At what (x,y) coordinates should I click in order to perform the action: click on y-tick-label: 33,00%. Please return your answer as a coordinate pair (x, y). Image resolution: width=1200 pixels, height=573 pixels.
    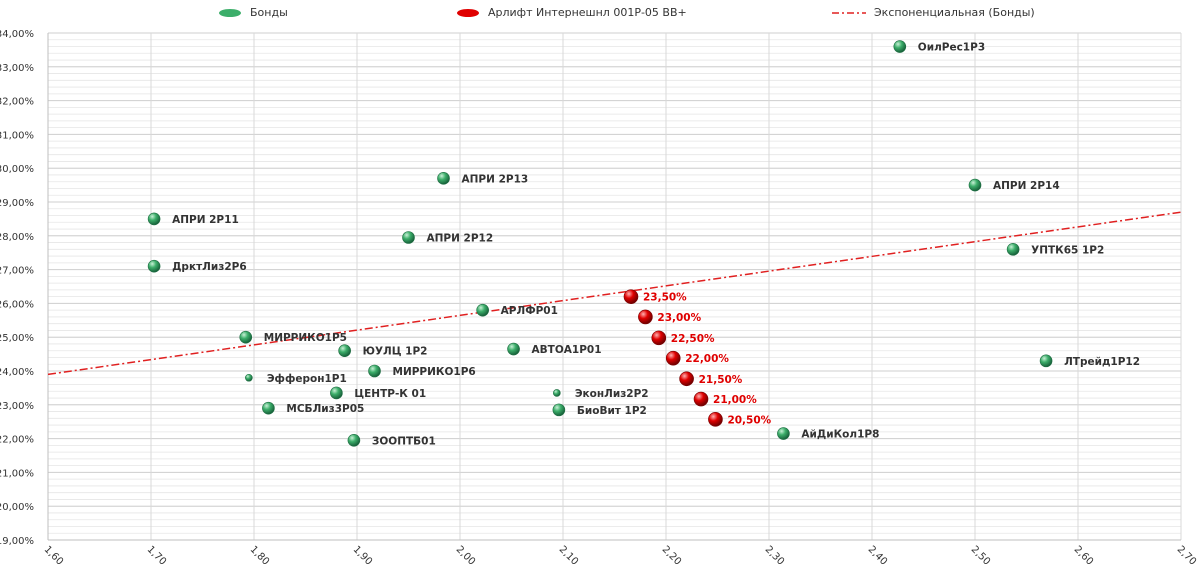
    Looking at the image, I should click on (17, 68).